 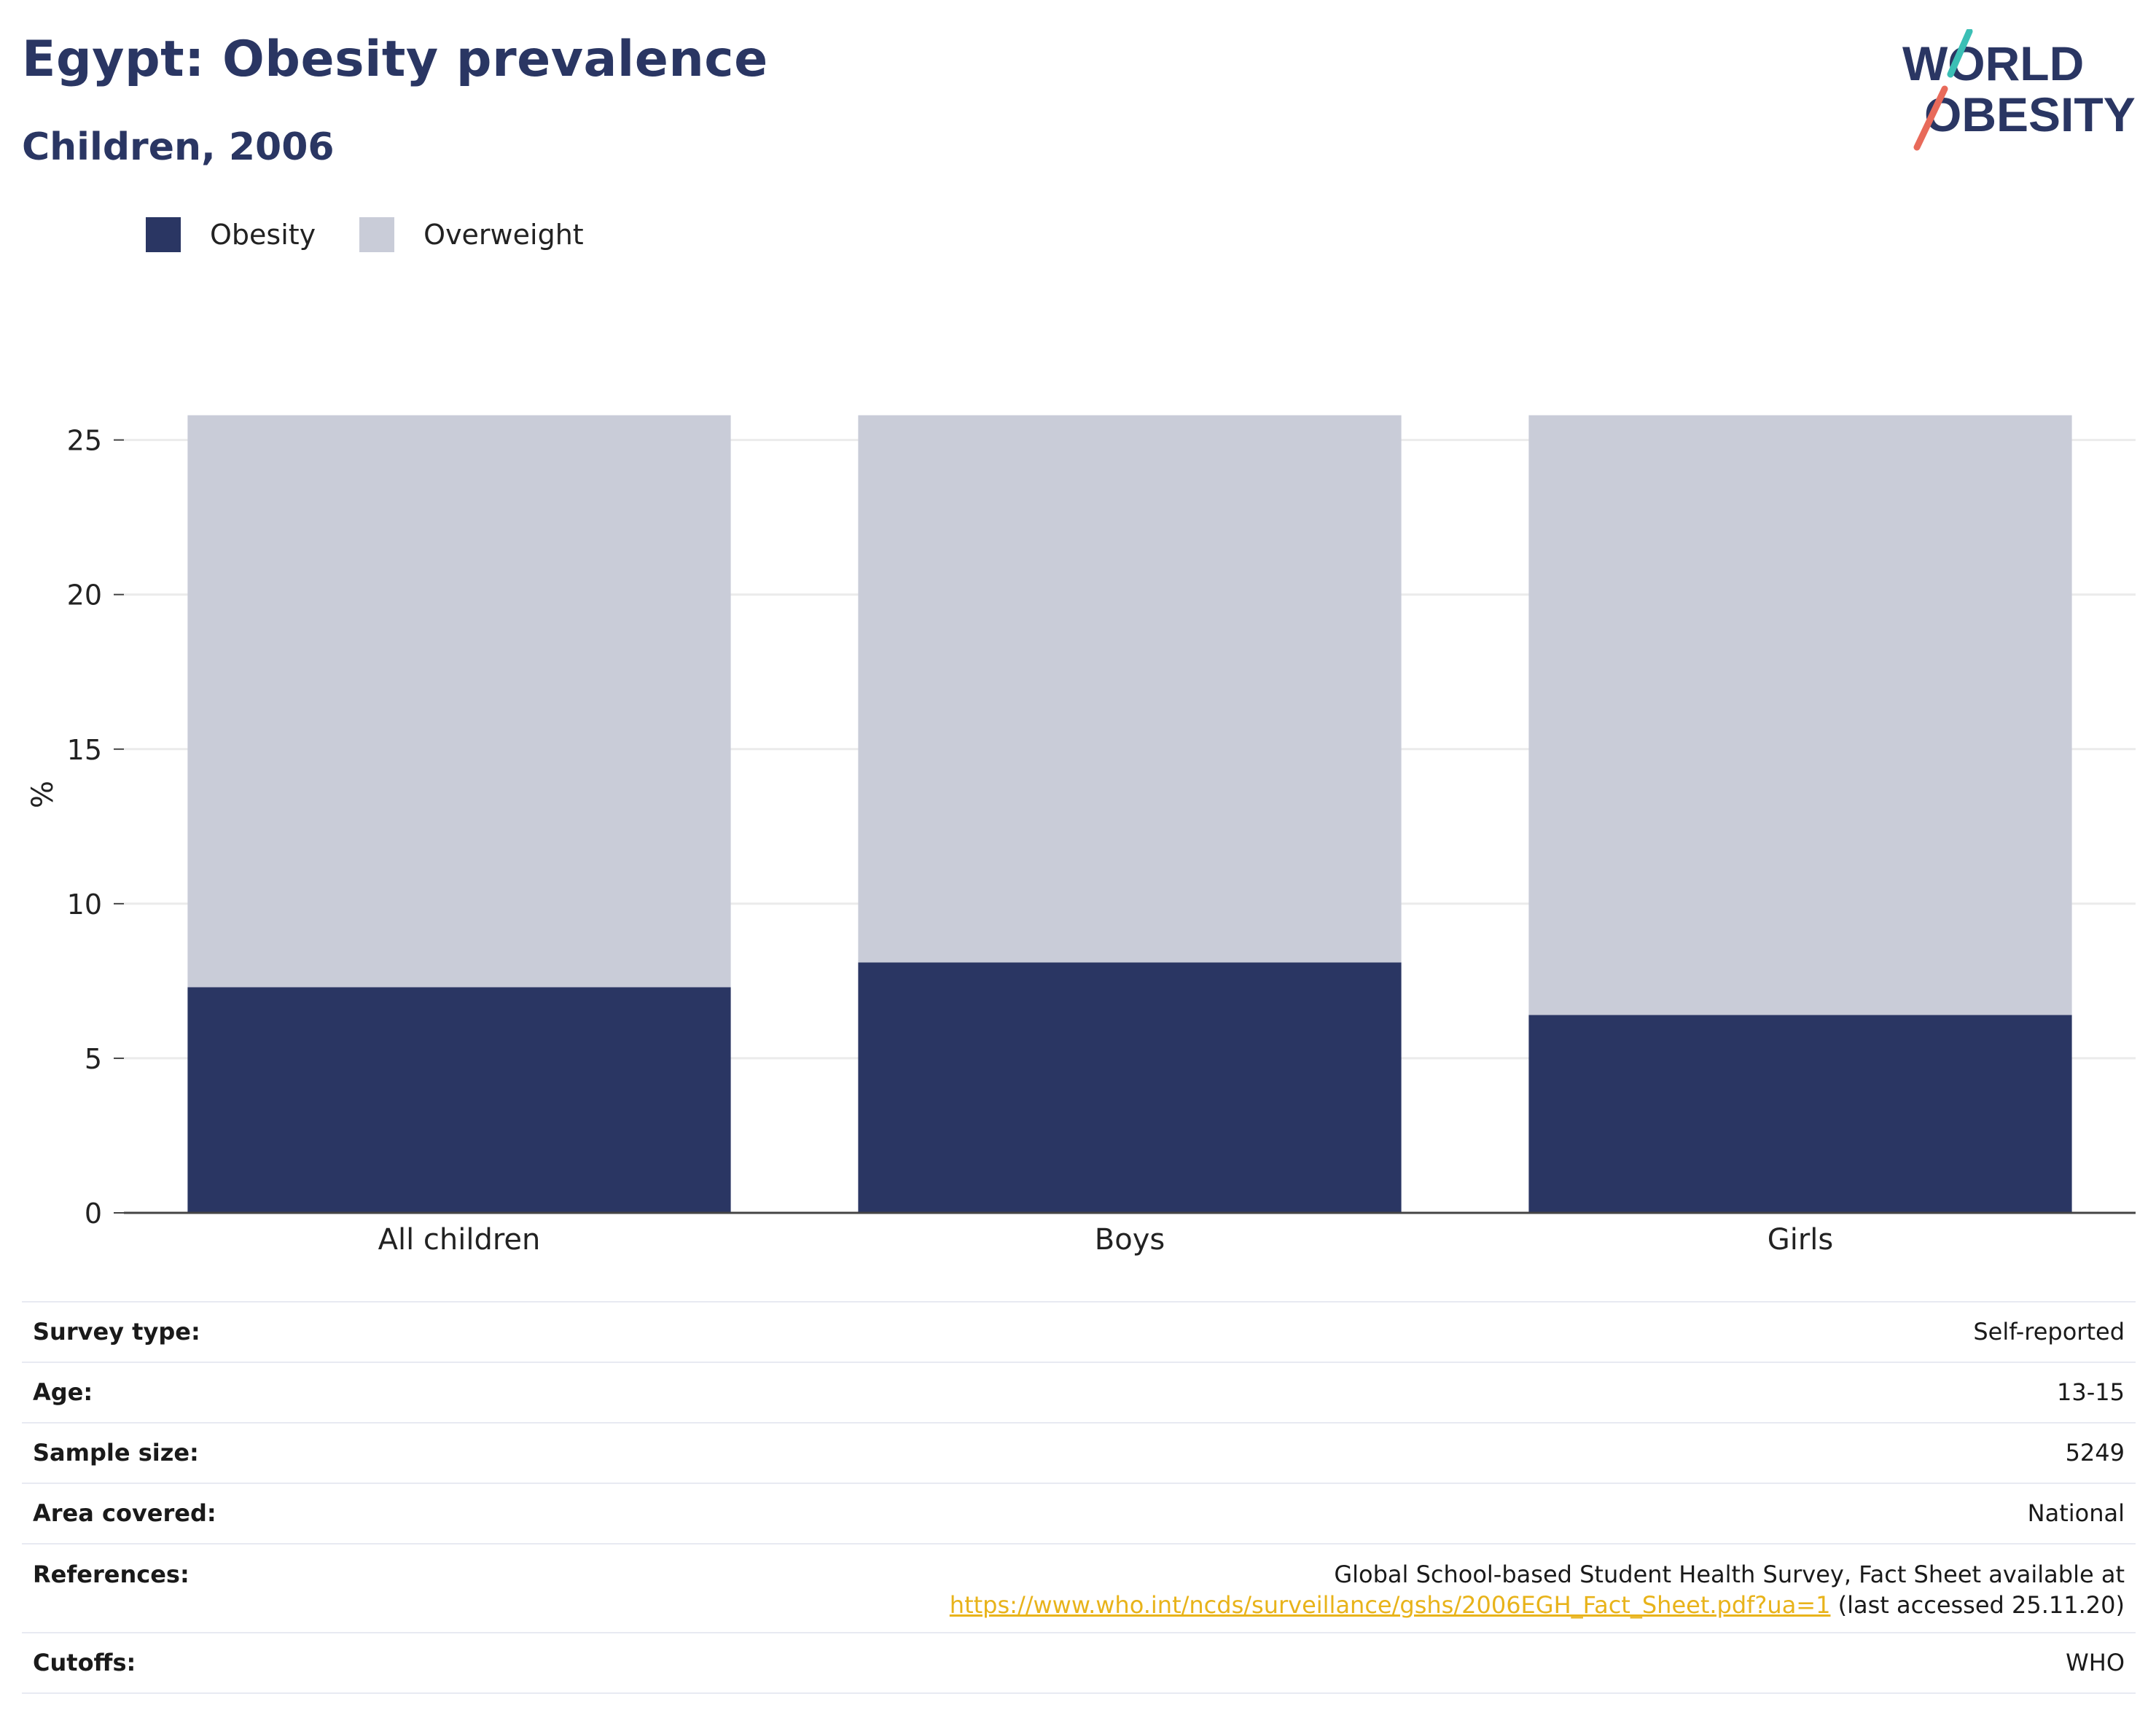 What do you see at coordinates (94, 1059) in the screenshot?
I see `y-tick-label: 5` at bounding box center [94, 1059].